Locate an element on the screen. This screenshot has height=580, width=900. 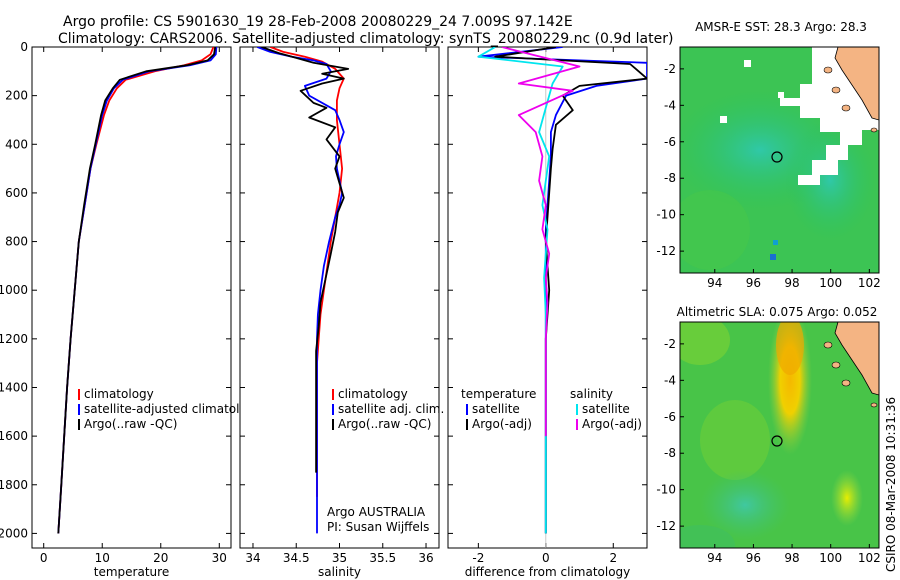
x-axis-label: difference from climatology is located at coordinates (548, 572).